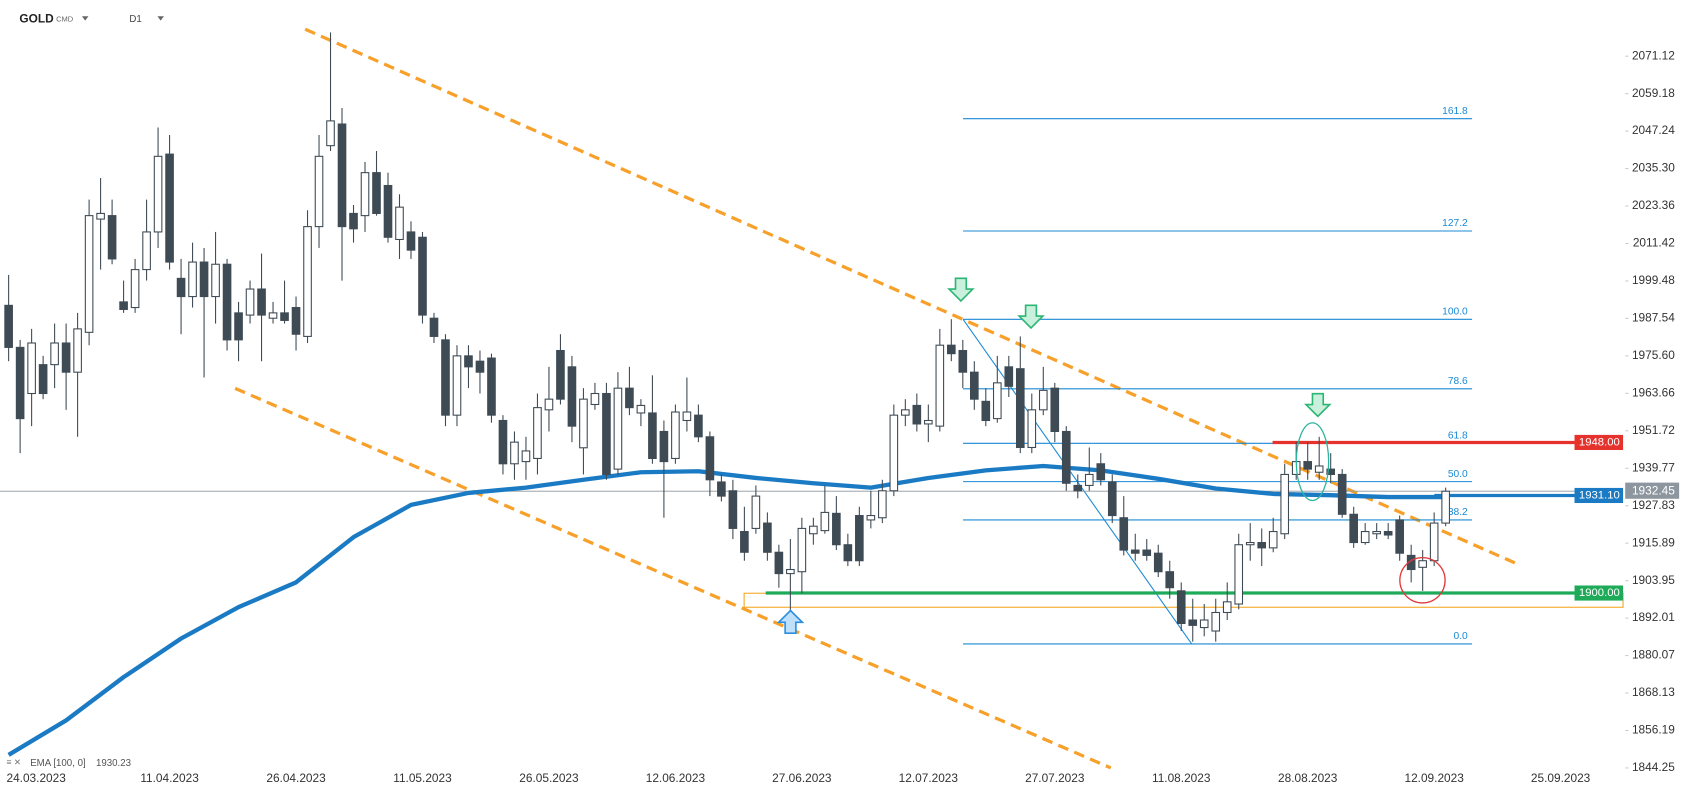 The height and width of the screenshot is (795, 1691). Describe the element at coordinates (1654, 243) in the screenshot. I see `y-tick-label: 2011.42` at that location.